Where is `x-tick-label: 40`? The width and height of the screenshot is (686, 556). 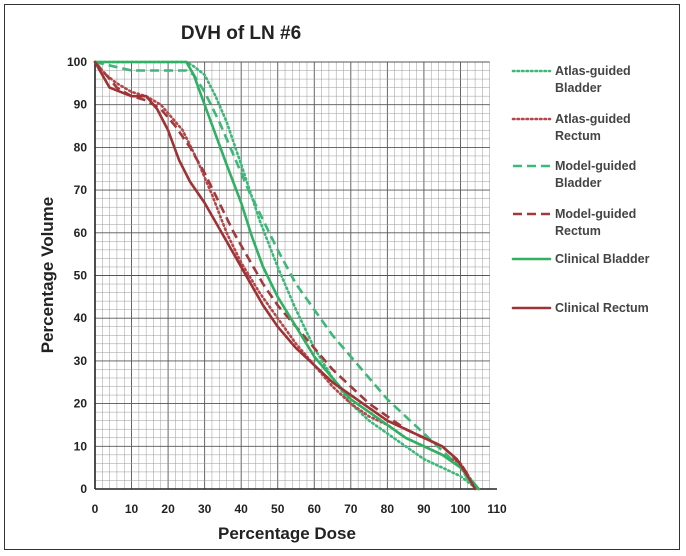
x-tick-label: 40 is located at coordinates (242, 509).